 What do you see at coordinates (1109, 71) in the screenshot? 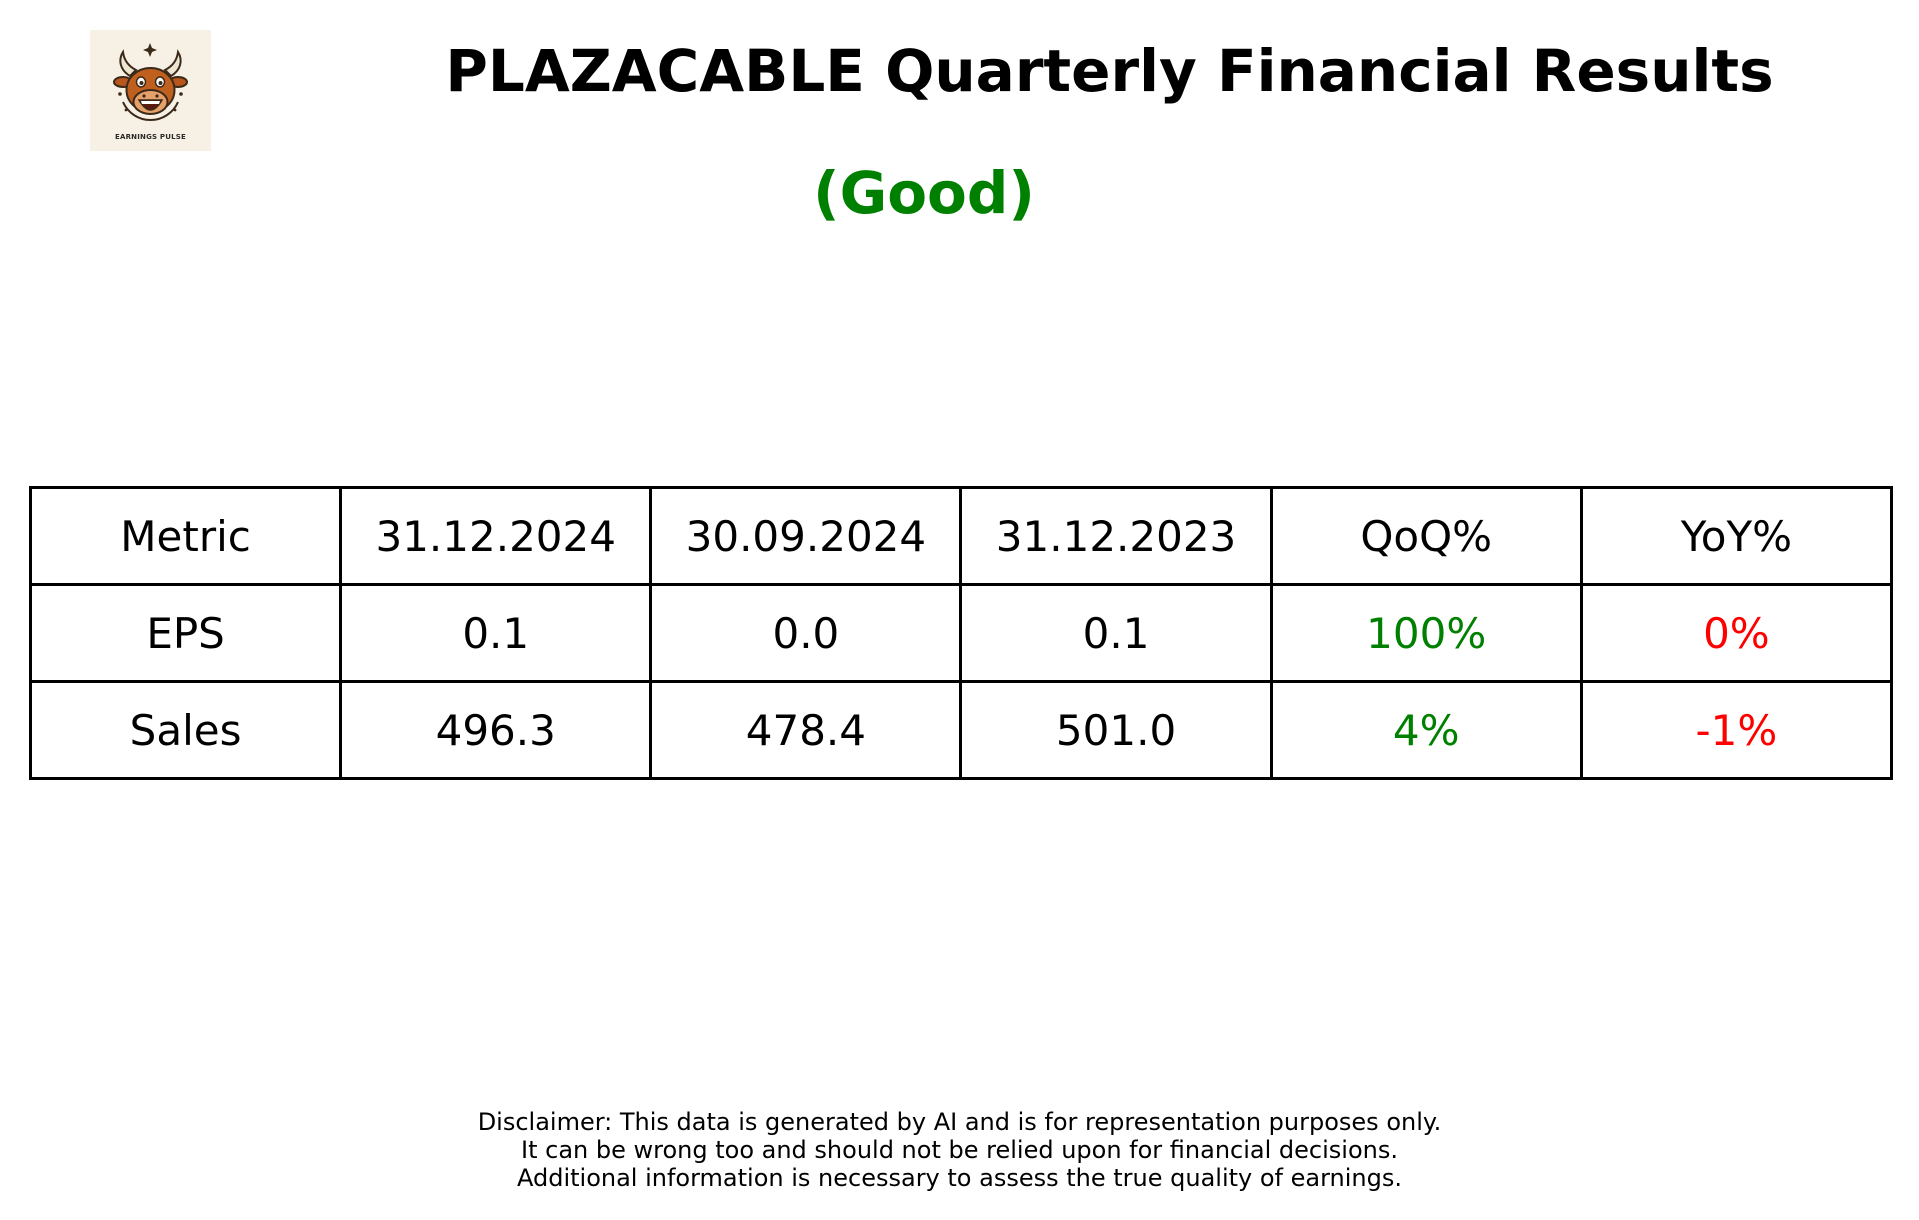
I see `page-title: PLAZACABLE Quarterly Financial Results` at bounding box center [1109, 71].